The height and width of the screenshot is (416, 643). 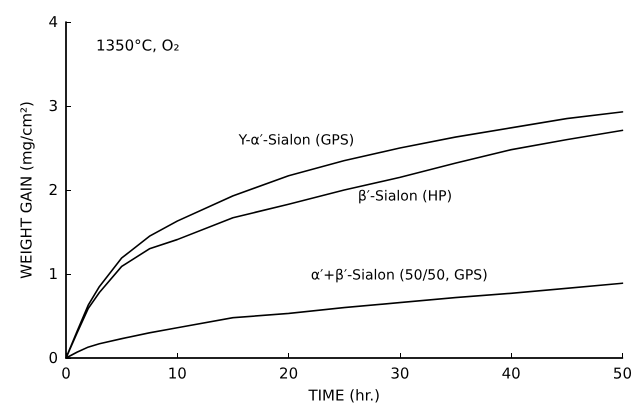 What do you see at coordinates (405, 196) in the screenshot?
I see `series-label: β′-Sialon (HP)` at bounding box center [405, 196].